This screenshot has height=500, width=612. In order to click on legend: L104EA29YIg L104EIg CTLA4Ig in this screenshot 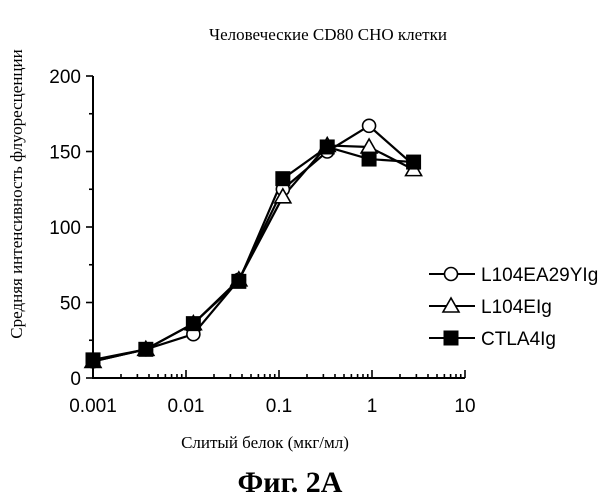, I will do `click(513, 307)`.